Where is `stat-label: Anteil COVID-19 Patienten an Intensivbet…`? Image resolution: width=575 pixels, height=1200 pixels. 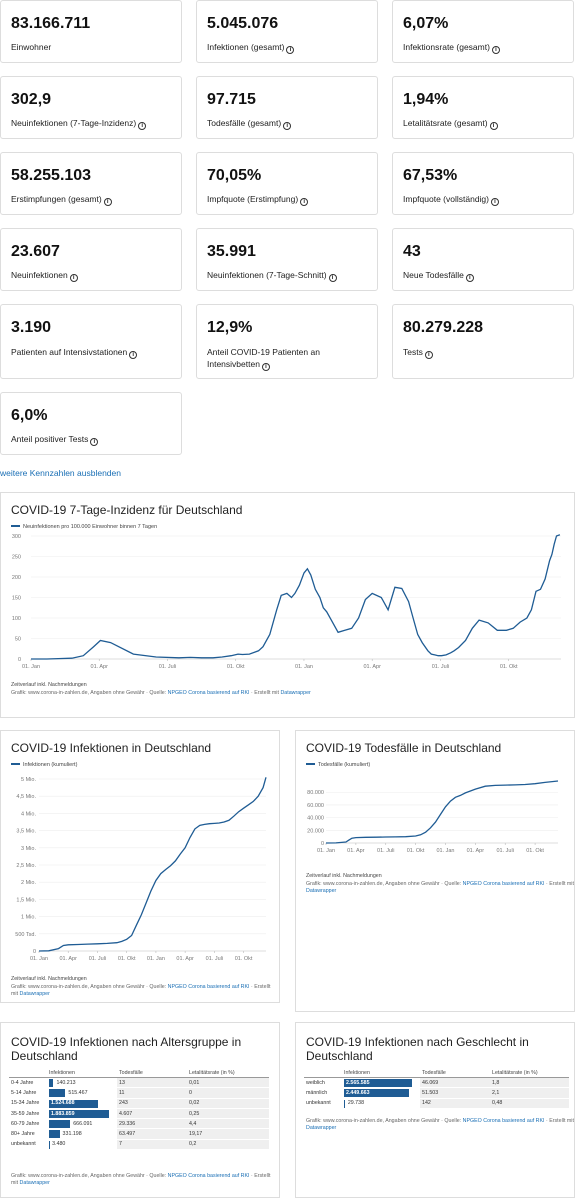 stat-label: Anteil COVID-19 Patienten an Intensivbet… is located at coordinates (287, 358).